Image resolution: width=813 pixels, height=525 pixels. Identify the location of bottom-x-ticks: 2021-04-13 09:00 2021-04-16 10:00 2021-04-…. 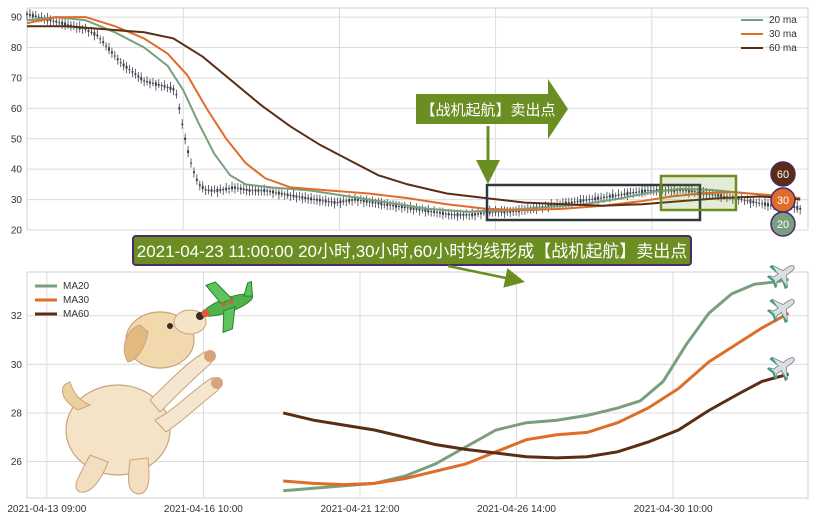
(360, 509).